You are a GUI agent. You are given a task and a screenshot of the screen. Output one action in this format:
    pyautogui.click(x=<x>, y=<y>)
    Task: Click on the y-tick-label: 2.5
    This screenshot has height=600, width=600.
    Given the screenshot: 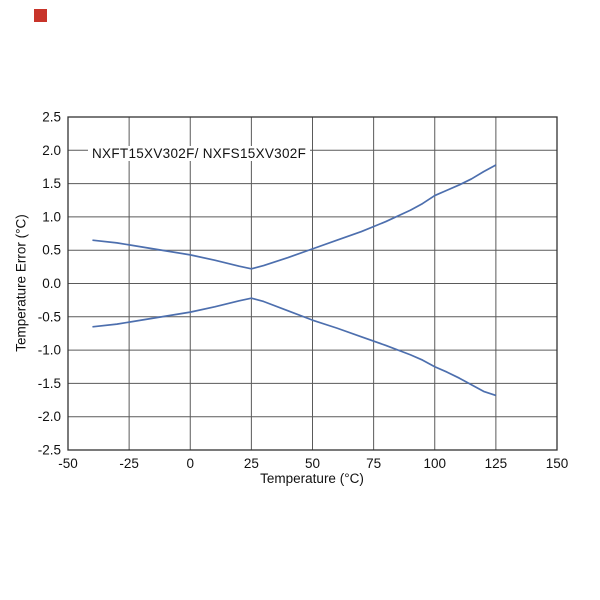 What is the action you would take?
    pyautogui.click(x=51, y=117)
    